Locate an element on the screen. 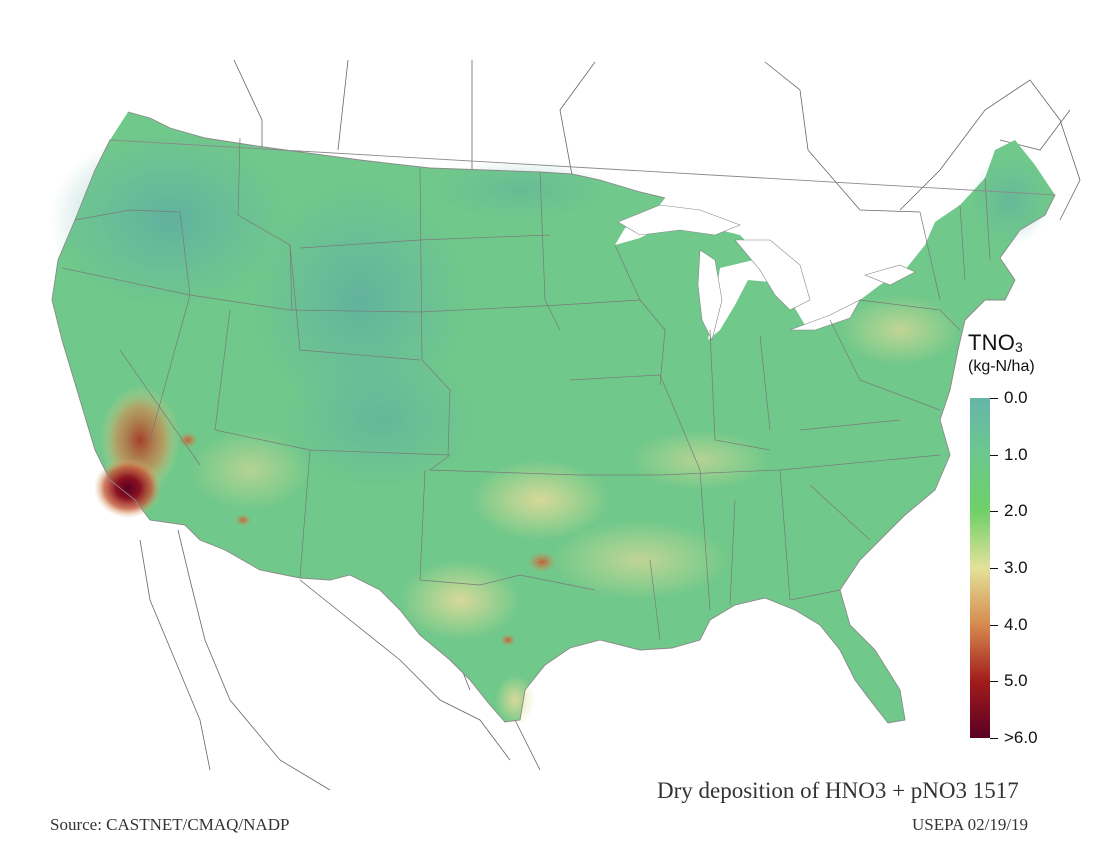  map-caption: Dry deposition of HNO3 + pNO3 1517 is located at coordinates (838, 790).